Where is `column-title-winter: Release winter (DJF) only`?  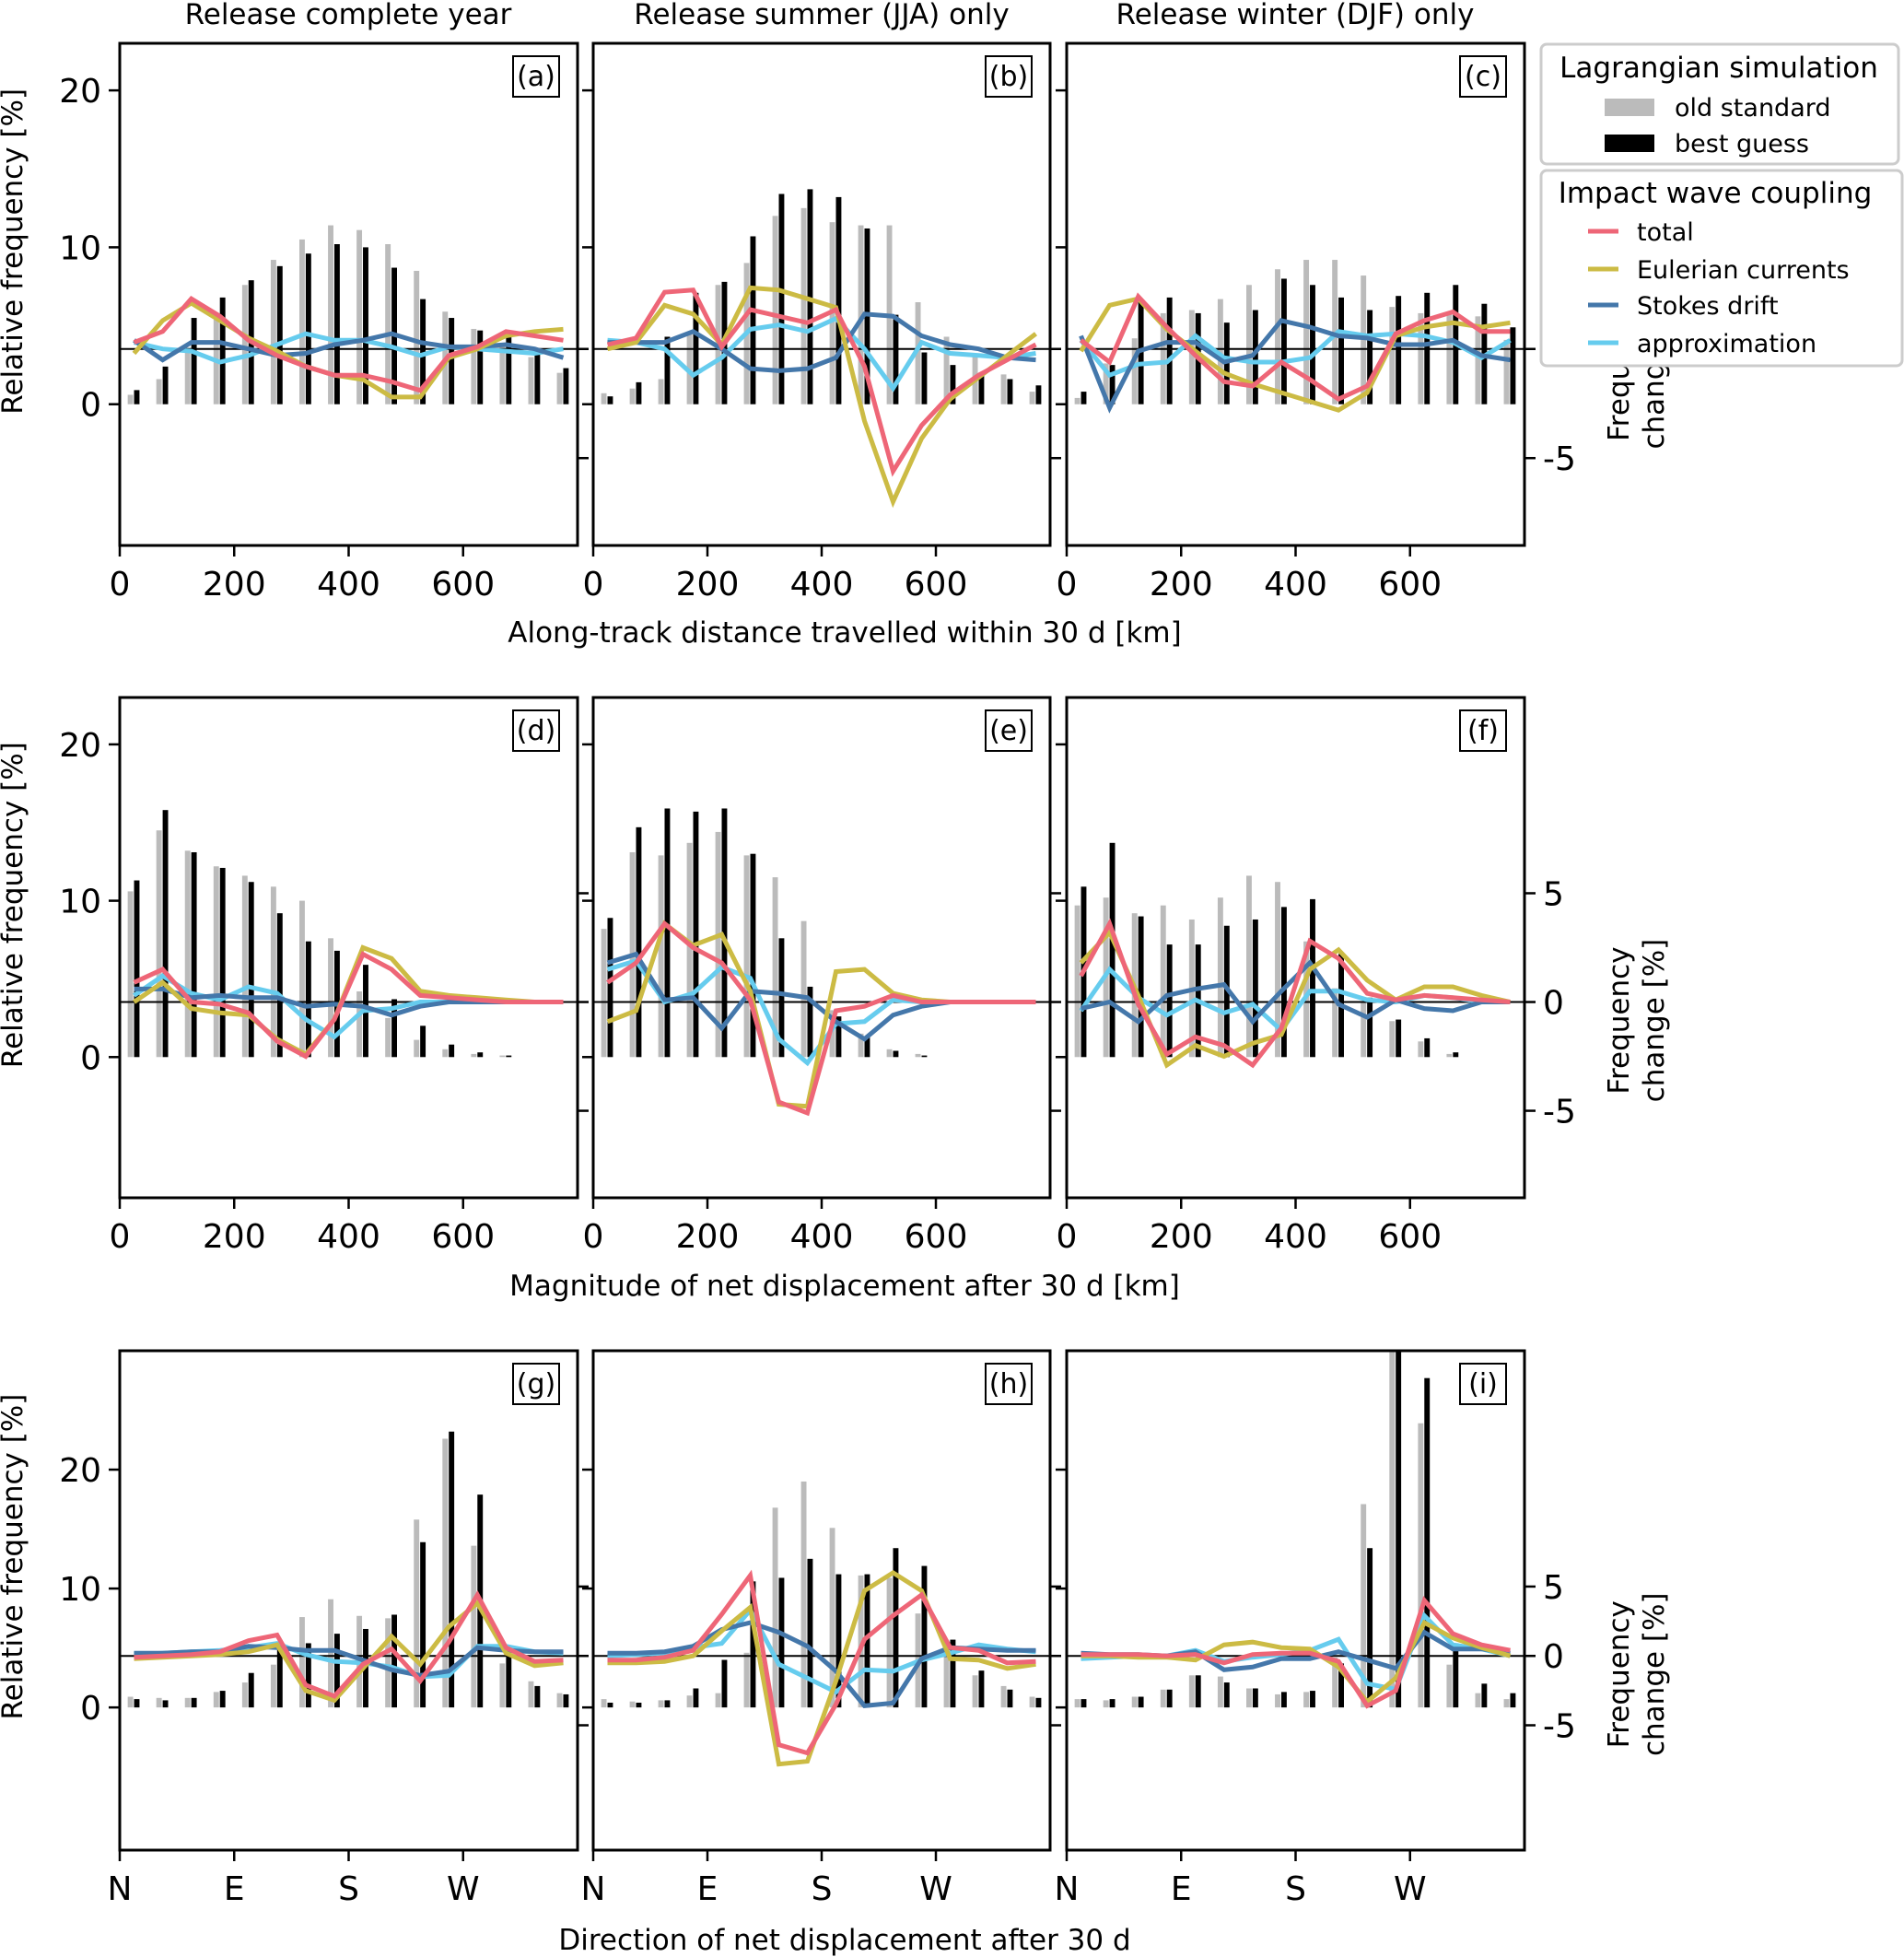 column-title-winter: Release winter (DJF) only is located at coordinates (1295, 15).